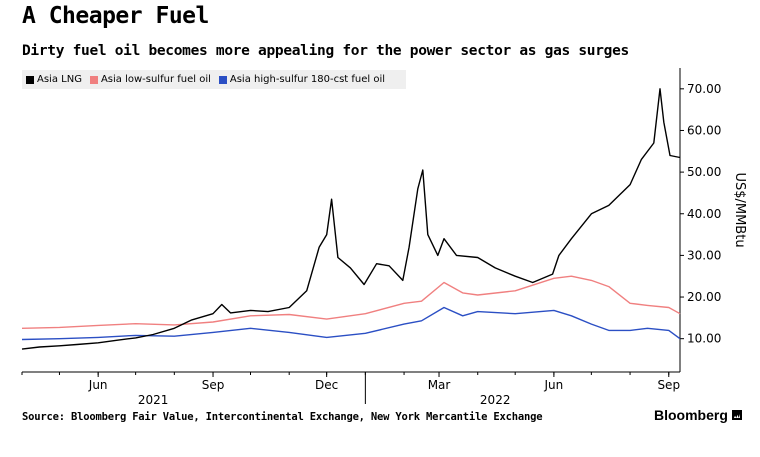  I want to click on y-tick-label: 60.00, so click(704, 130).